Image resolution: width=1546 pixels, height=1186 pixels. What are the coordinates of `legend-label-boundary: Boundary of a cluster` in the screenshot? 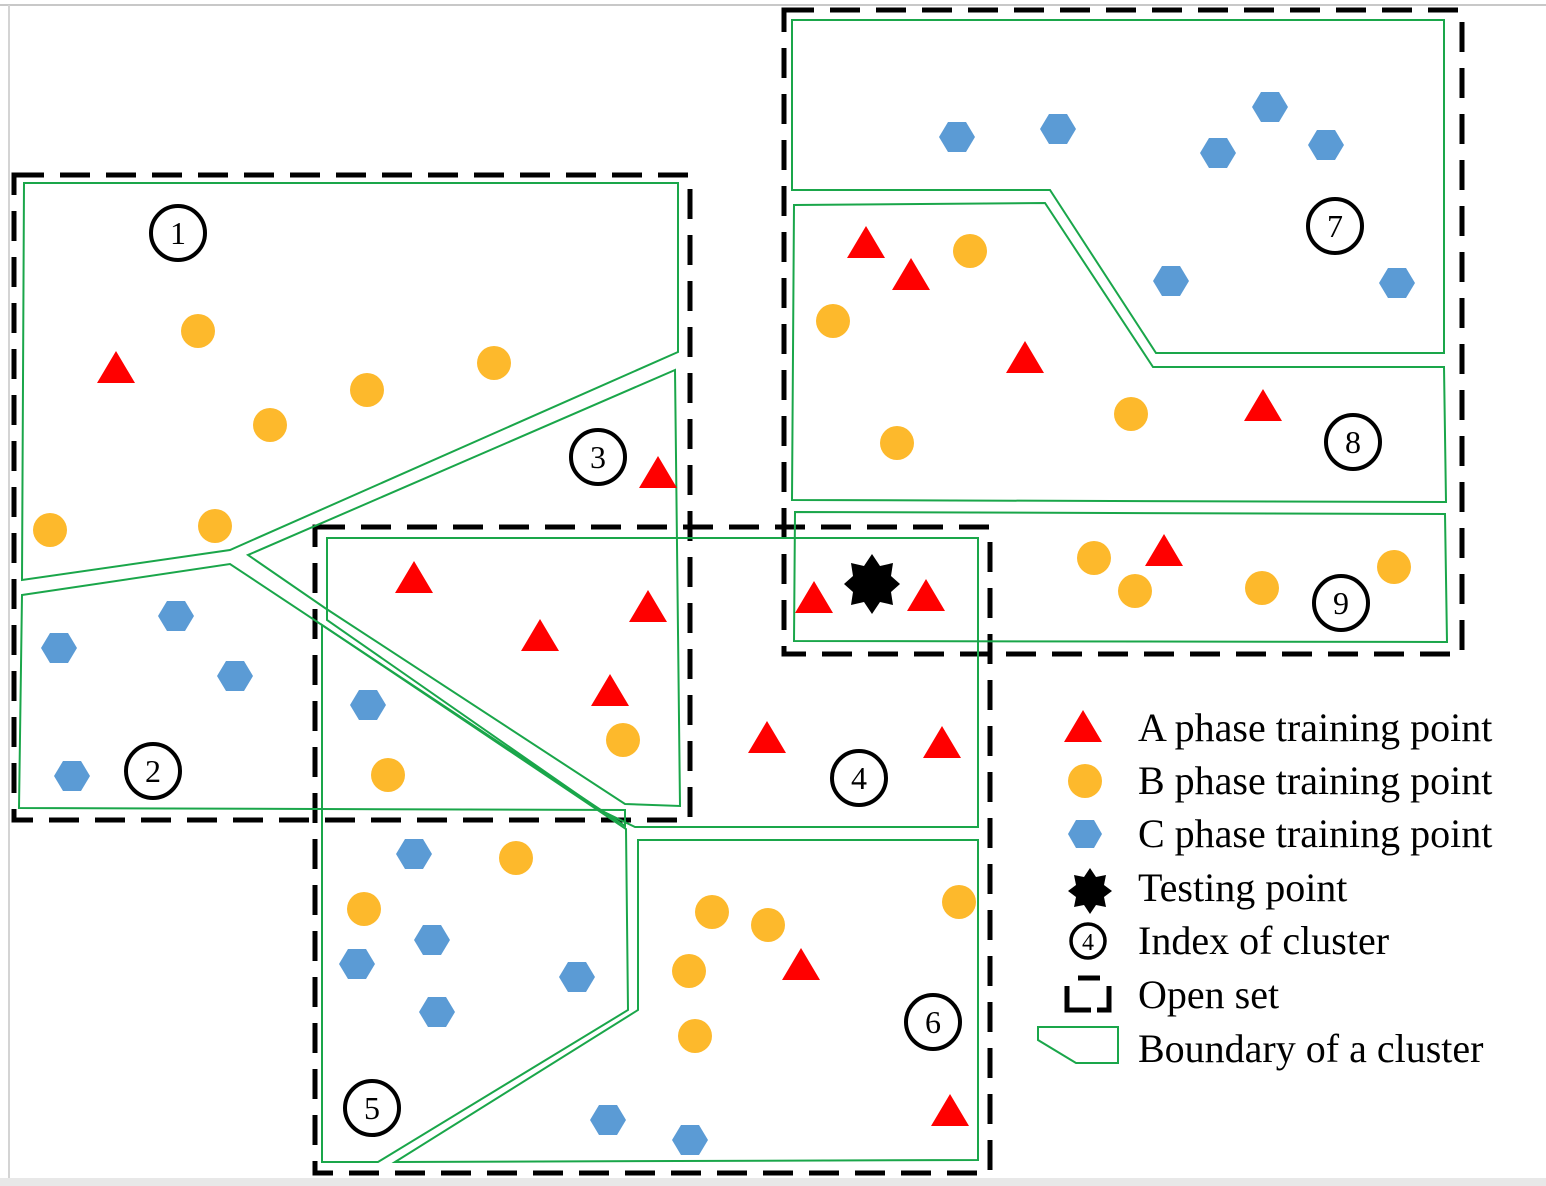 It's located at (1310, 1048).